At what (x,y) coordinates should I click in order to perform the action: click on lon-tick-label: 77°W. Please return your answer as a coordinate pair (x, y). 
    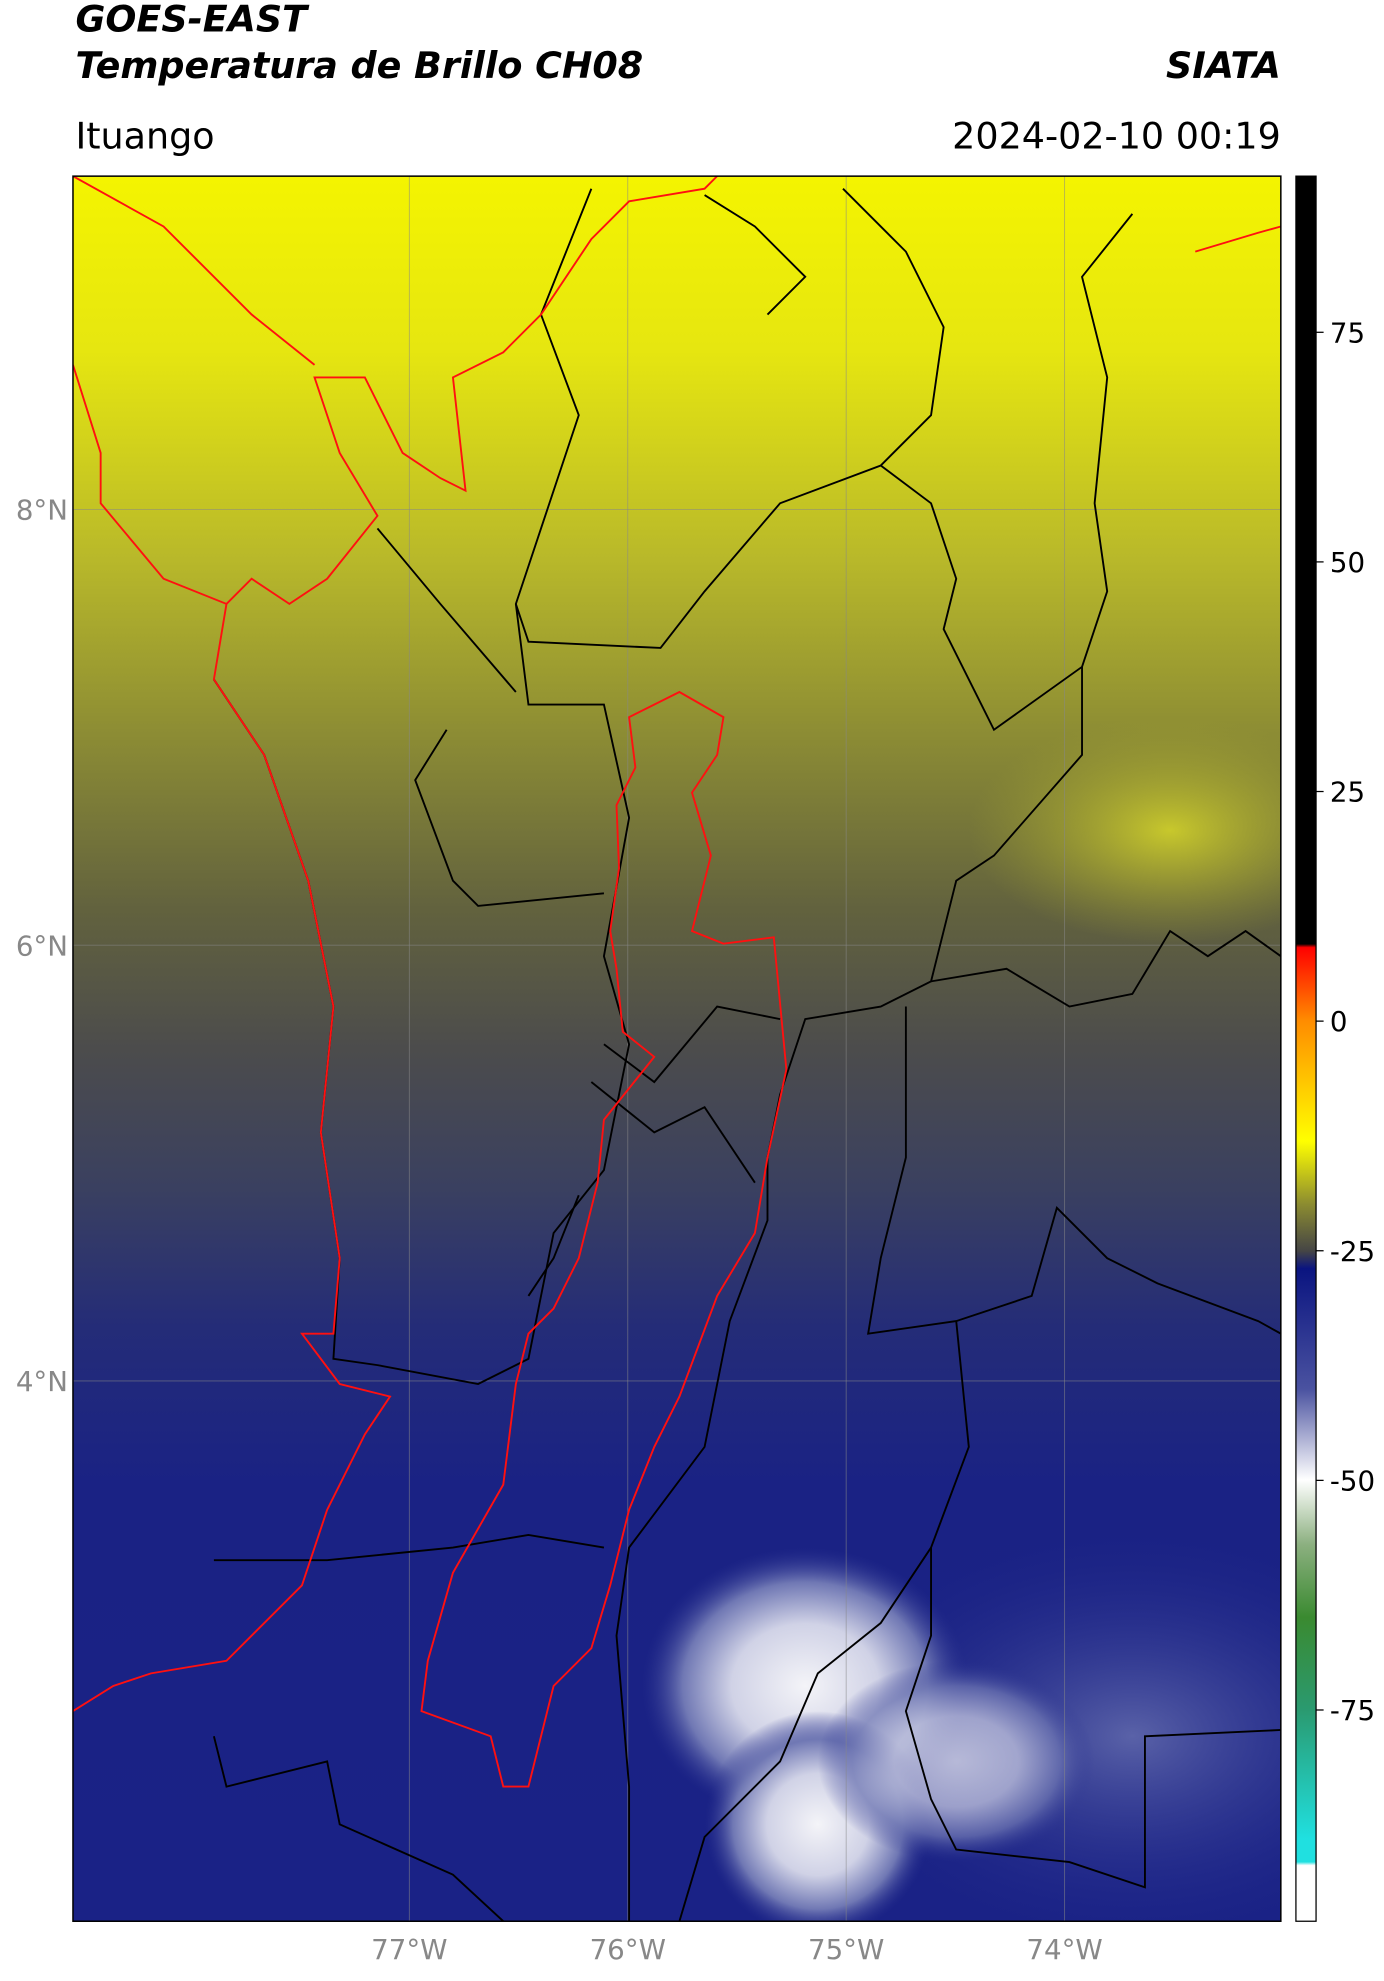
    Looking at the image, I should click on (409, 1949).